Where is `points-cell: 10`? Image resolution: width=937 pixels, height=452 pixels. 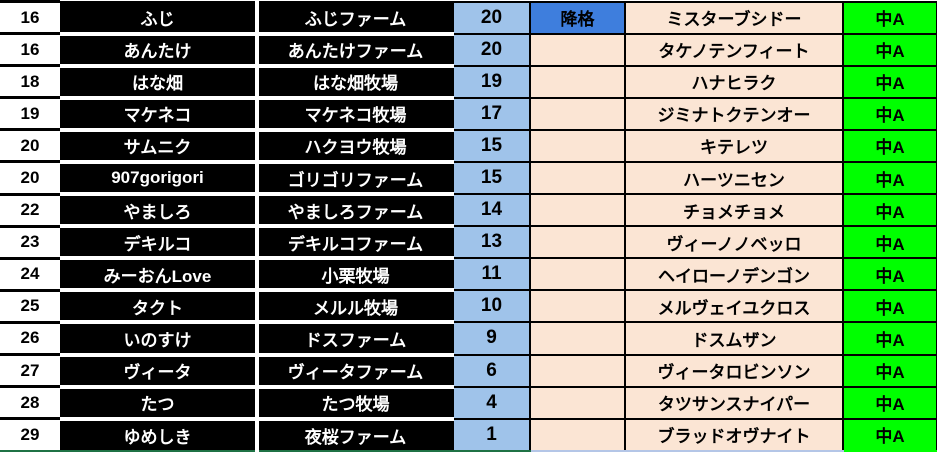
points-cell: 10 is located at coordinates (491, 306).